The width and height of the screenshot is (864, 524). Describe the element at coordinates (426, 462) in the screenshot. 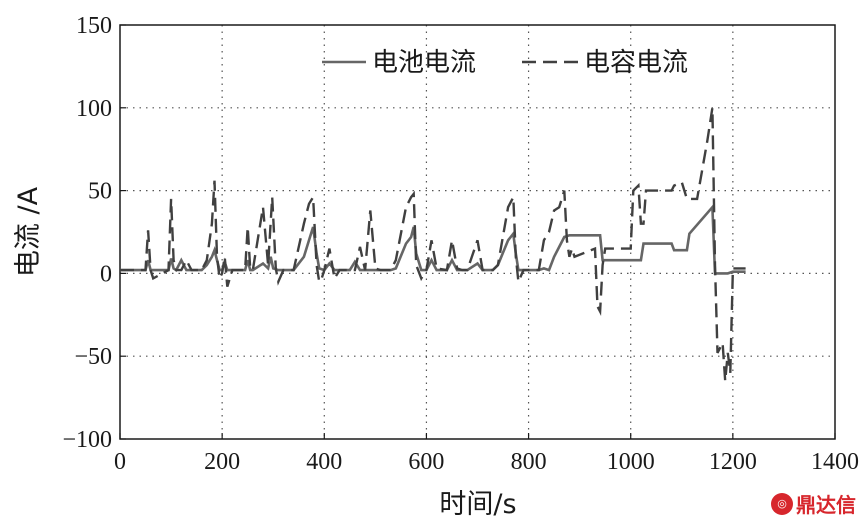

I see `x-tick-label: 600` at that location.